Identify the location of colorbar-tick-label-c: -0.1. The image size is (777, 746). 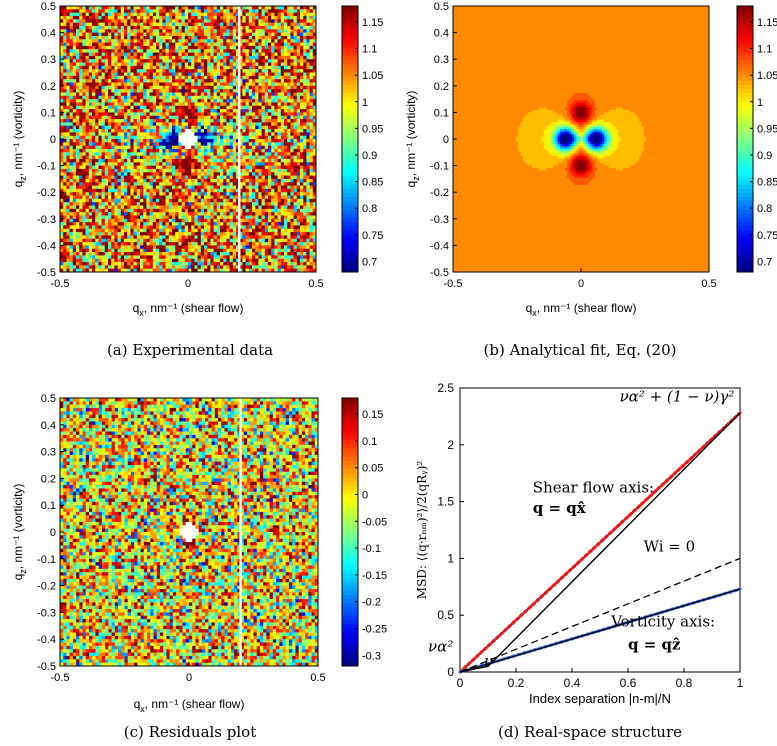
(371, 549).